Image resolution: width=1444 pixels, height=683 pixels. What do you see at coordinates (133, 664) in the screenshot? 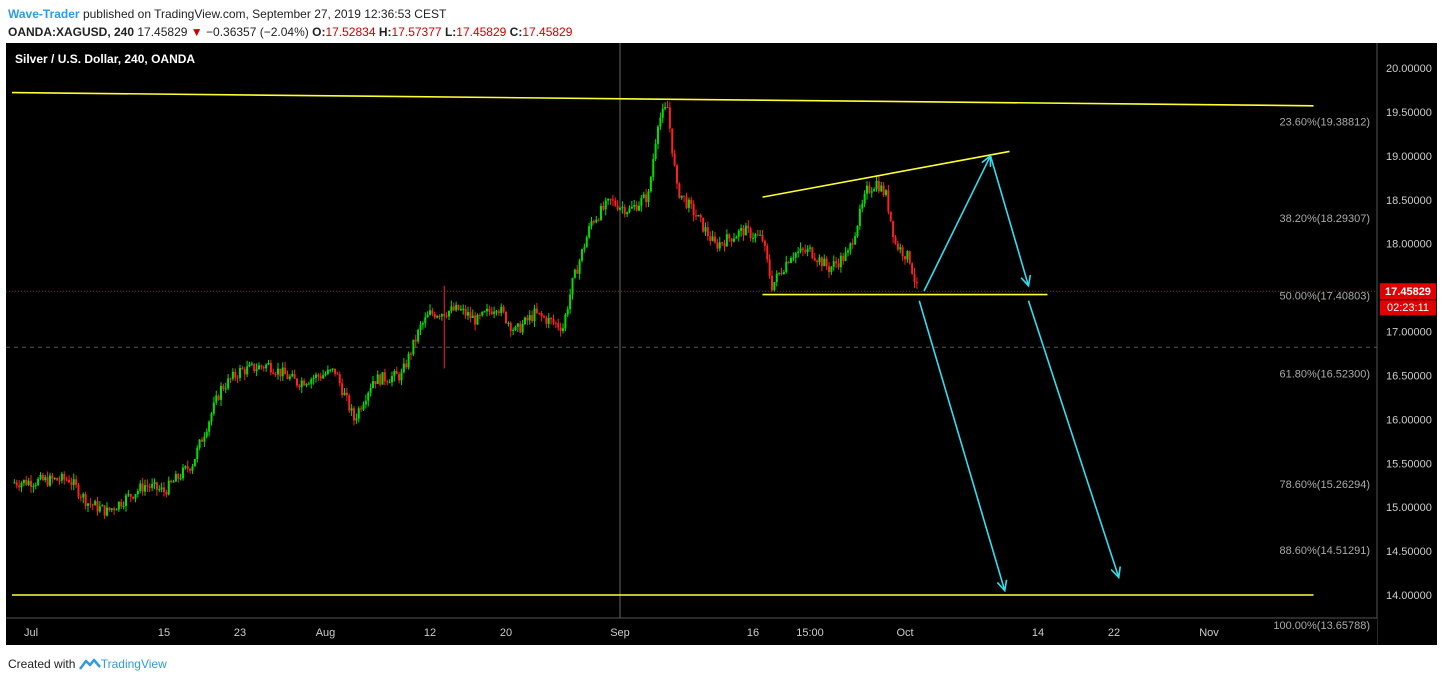
I see `tradingview-brand-link: TradingView` at bounding box center [133, 664].